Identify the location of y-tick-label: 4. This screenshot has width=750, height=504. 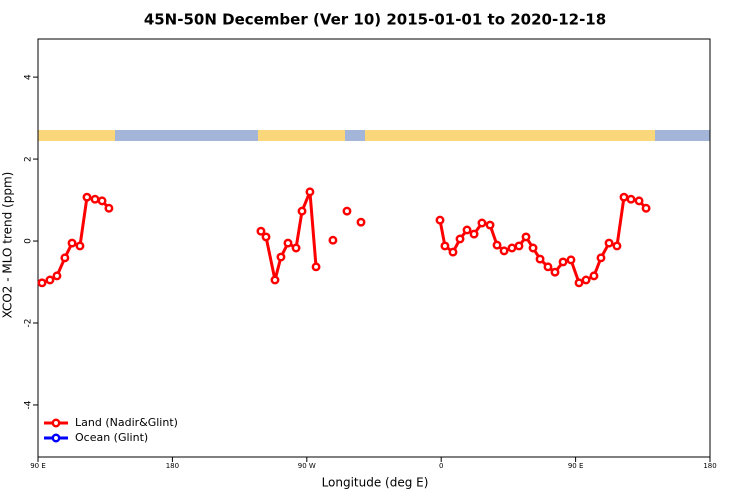
(29, 77).